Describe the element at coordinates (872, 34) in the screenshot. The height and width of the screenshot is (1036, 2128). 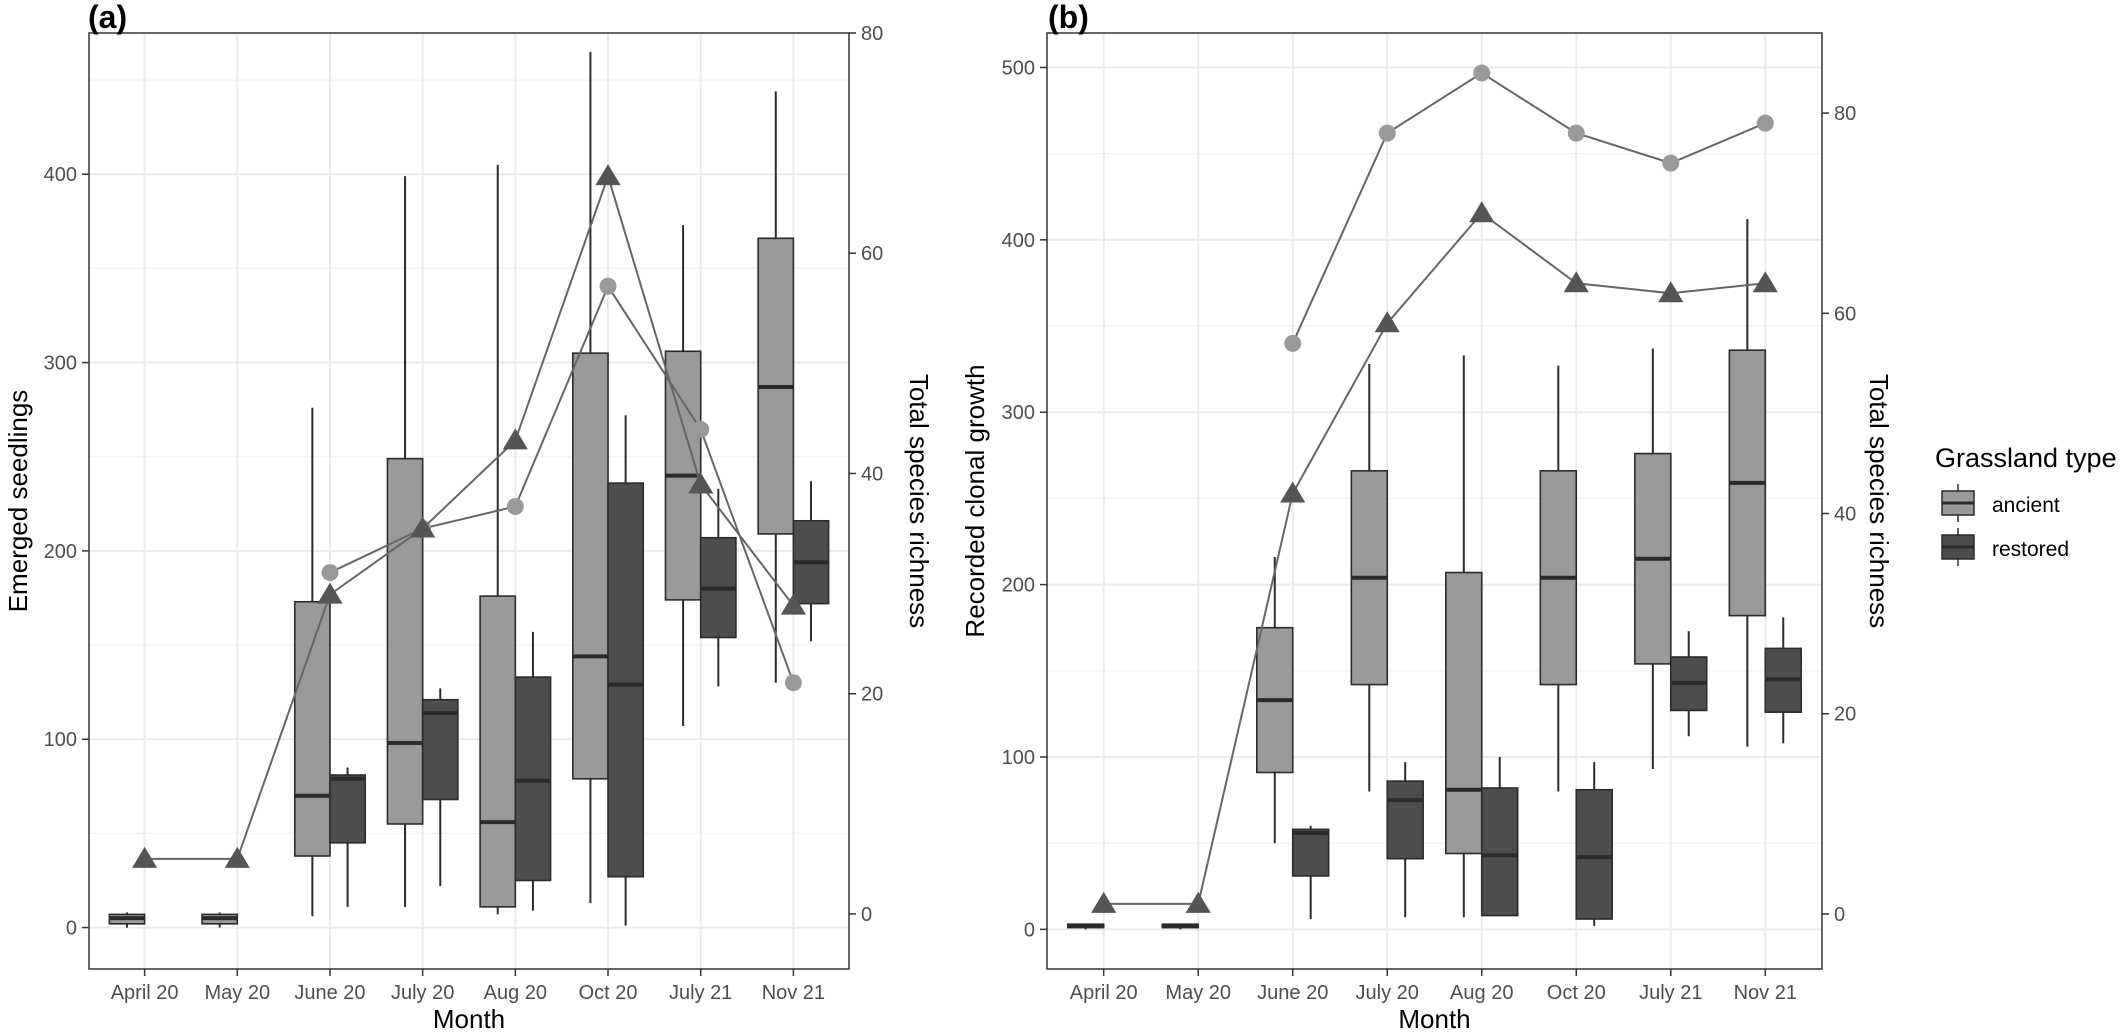
I see `y2-tick-label: 80` at that location.